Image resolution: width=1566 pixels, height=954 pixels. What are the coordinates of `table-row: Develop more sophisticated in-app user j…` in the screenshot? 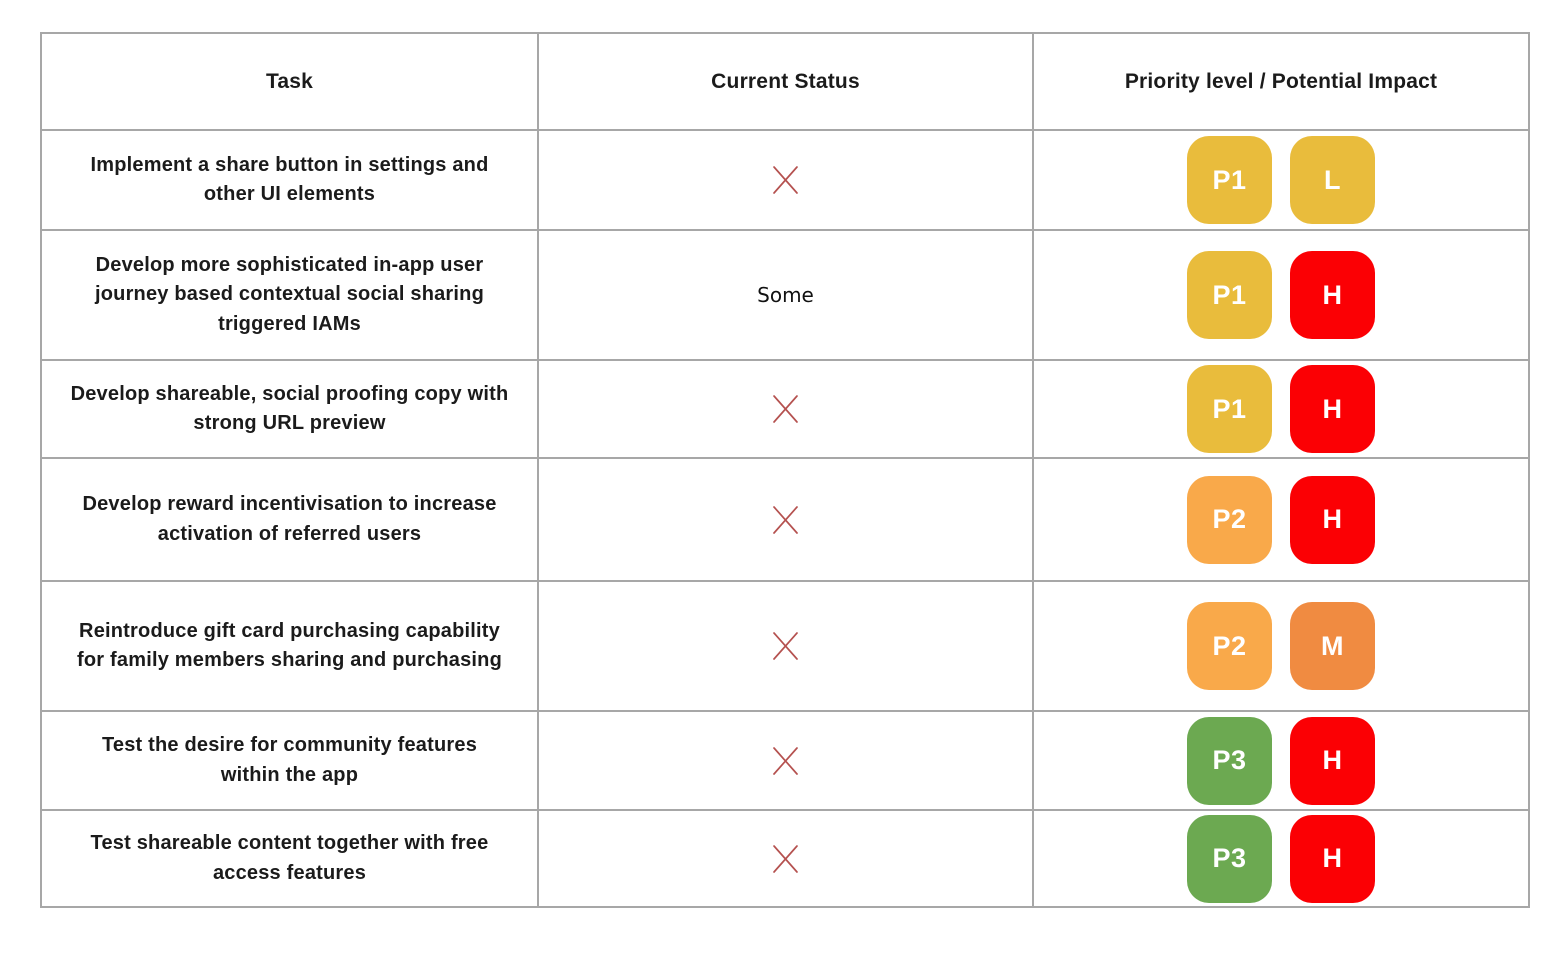 It's located at (785, 295).